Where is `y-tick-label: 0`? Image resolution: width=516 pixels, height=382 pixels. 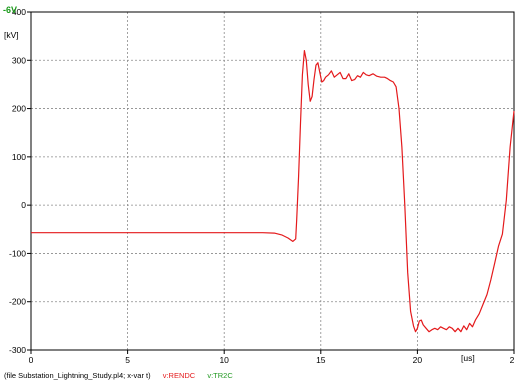 y-tick-label: 0 is located at coordinates (23, 205).